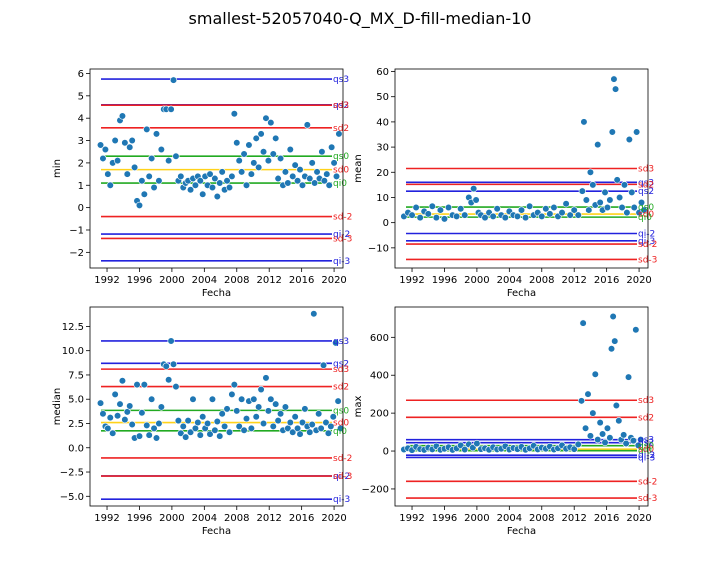 The width and height of the screenshot is (720, 576). I want to click on x-tick-label: 2000, so click(476, 280).